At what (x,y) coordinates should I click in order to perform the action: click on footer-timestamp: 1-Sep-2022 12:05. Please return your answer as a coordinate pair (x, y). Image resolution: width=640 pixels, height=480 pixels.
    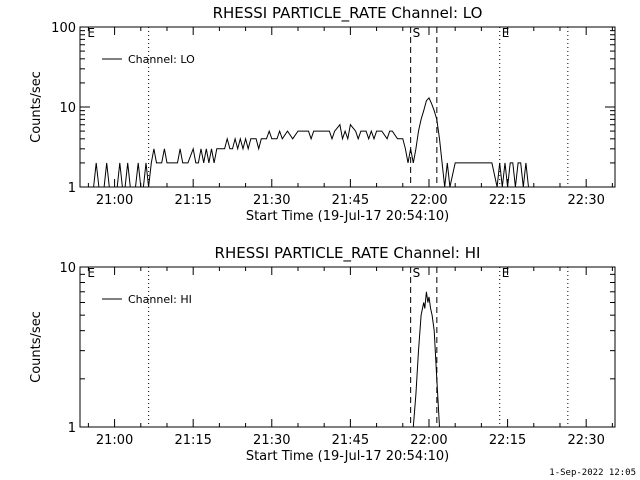
    Looking at the image, I should click on (592, 473).